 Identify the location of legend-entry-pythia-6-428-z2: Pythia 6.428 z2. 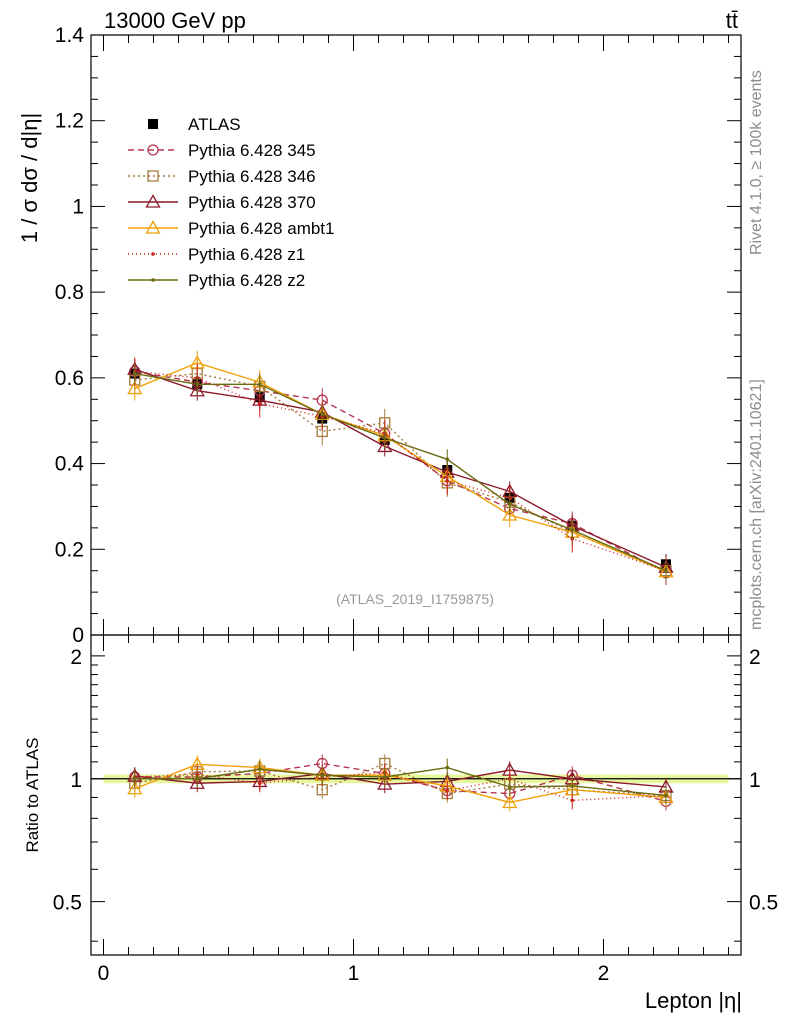
(216, 280).